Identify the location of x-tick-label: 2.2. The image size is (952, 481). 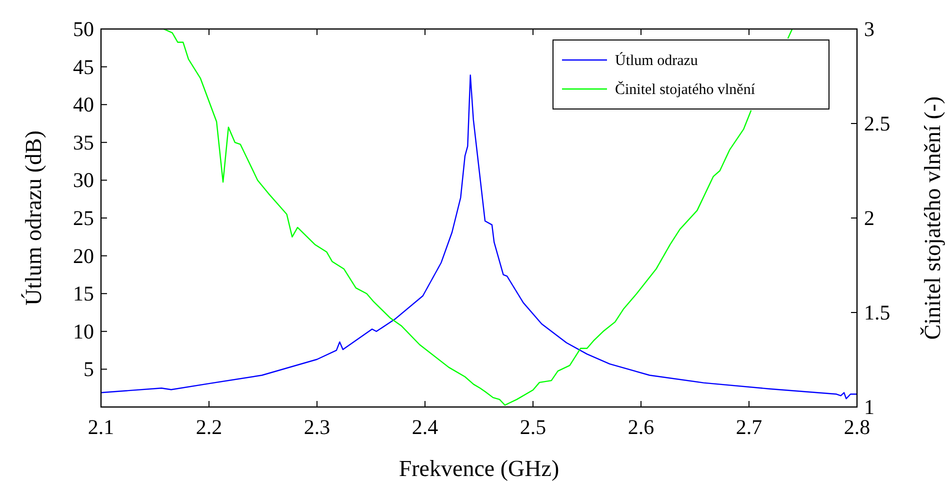
(209, 427).